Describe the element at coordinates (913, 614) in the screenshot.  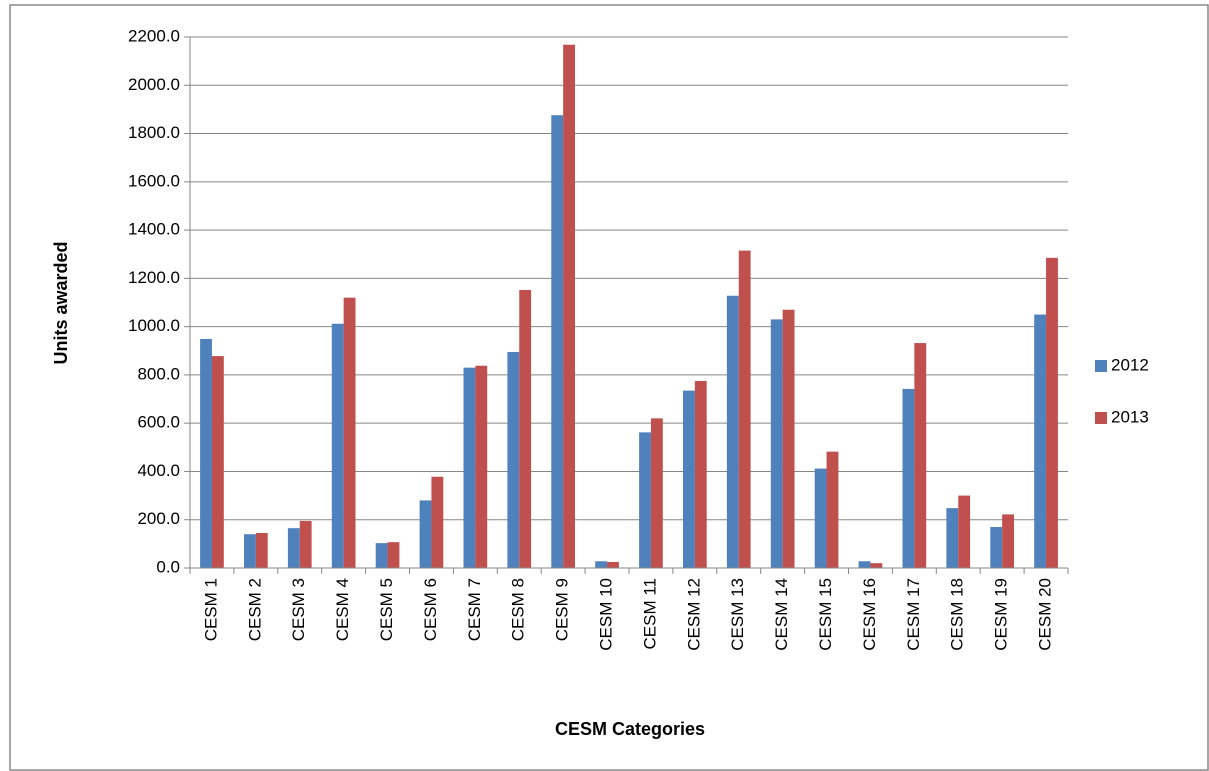
I see `x-tick-label: CESM 17` at that location.